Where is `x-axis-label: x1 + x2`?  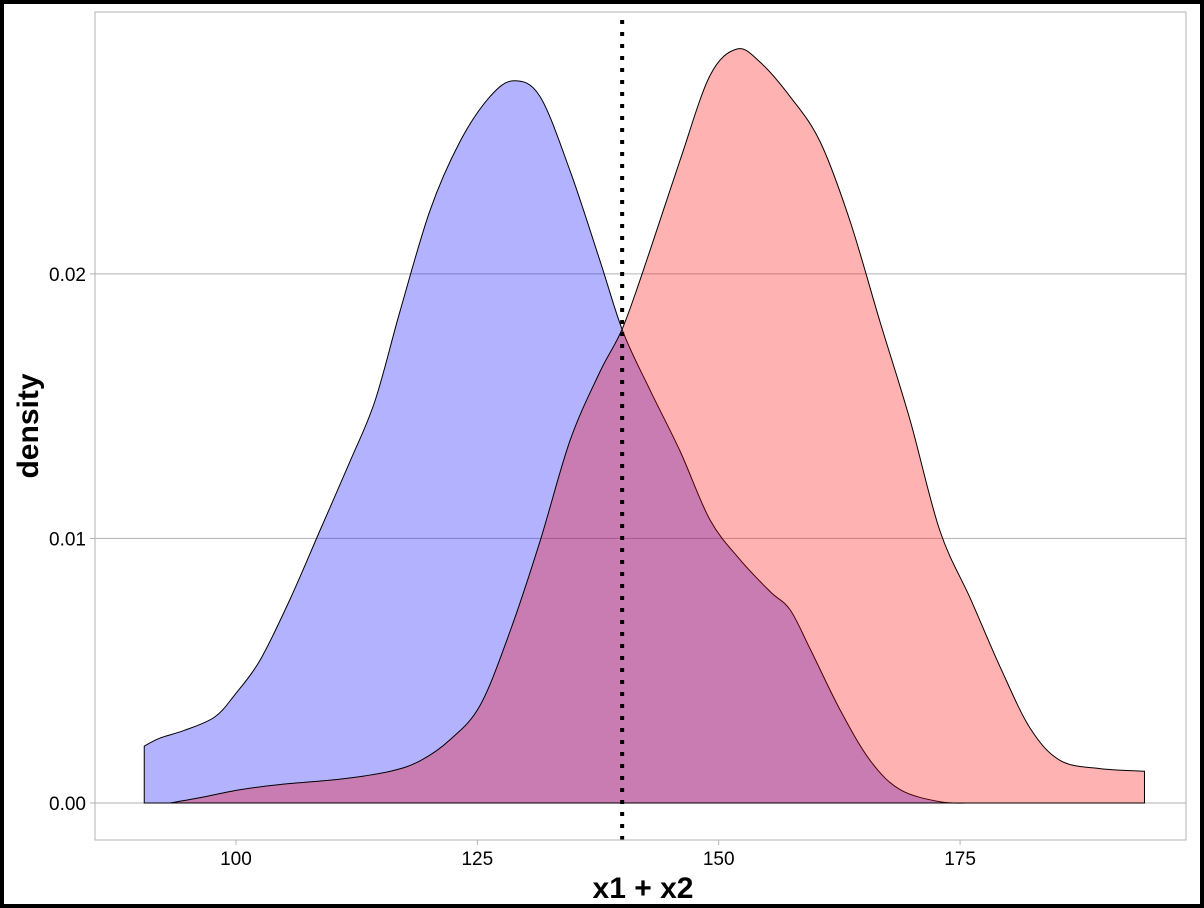
x-axis-label: x1 + x2 is located at coordinates (643, 888).